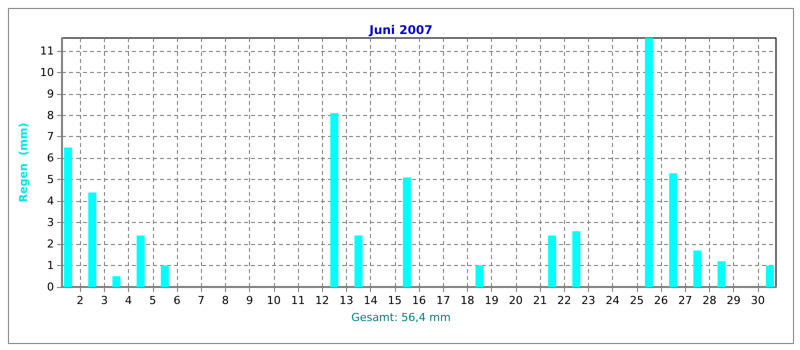 Image resolution: width=800 pixels, height=350 pixels. I want to click on x-tick-label: 26, so click(661, 300).